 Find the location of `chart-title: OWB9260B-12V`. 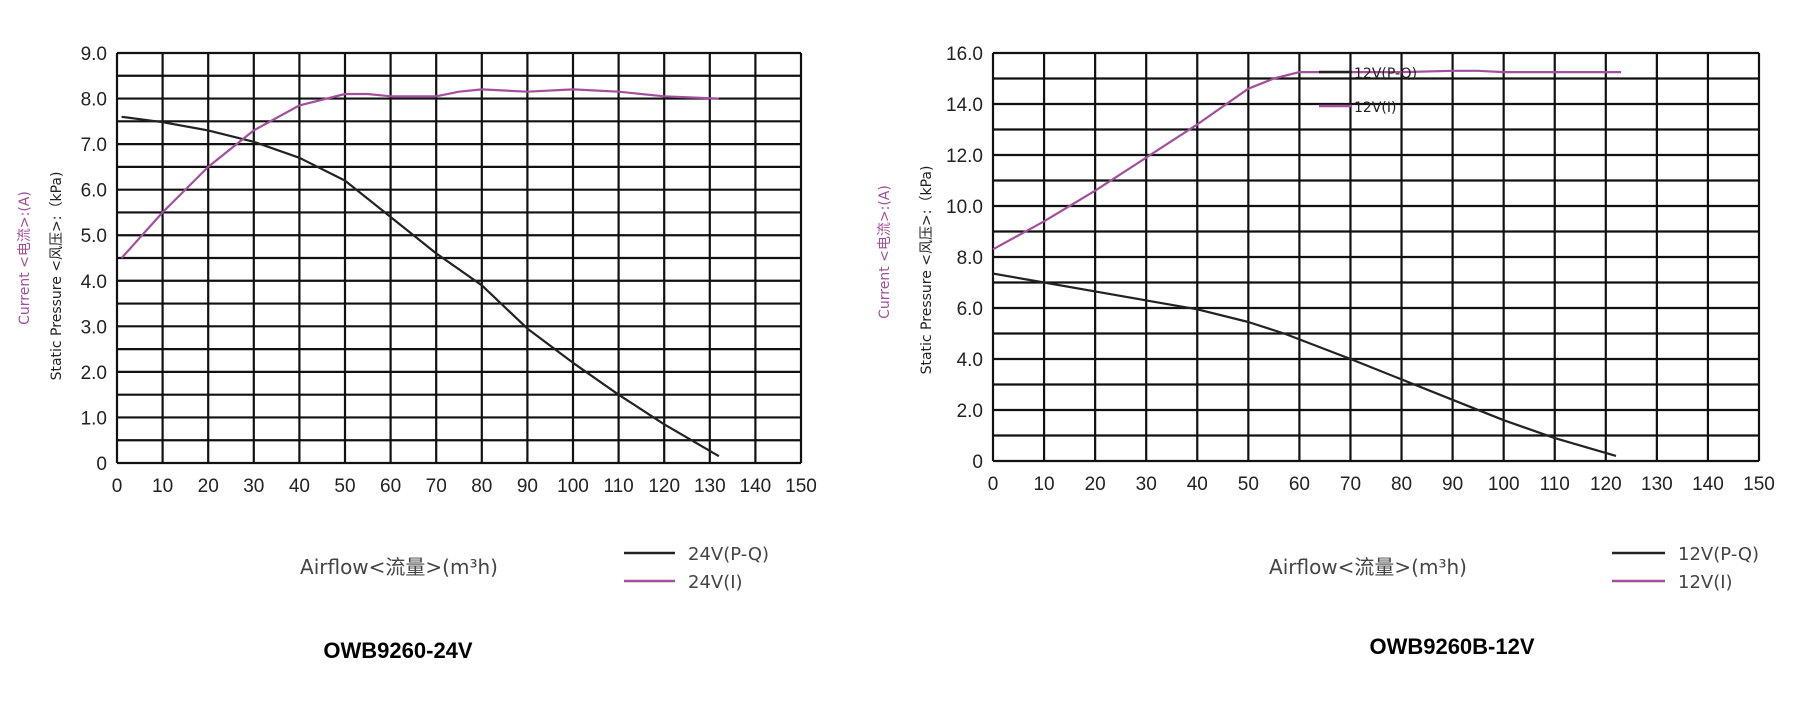

chart-title: OWB9260B-12V is located at coordinates (1451, 646).